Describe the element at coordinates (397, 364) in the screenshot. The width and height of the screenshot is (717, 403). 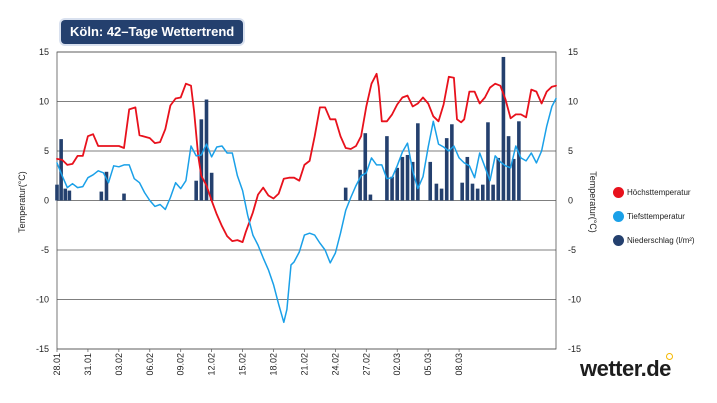
I see `x-tick-label: 02.03` at that location.